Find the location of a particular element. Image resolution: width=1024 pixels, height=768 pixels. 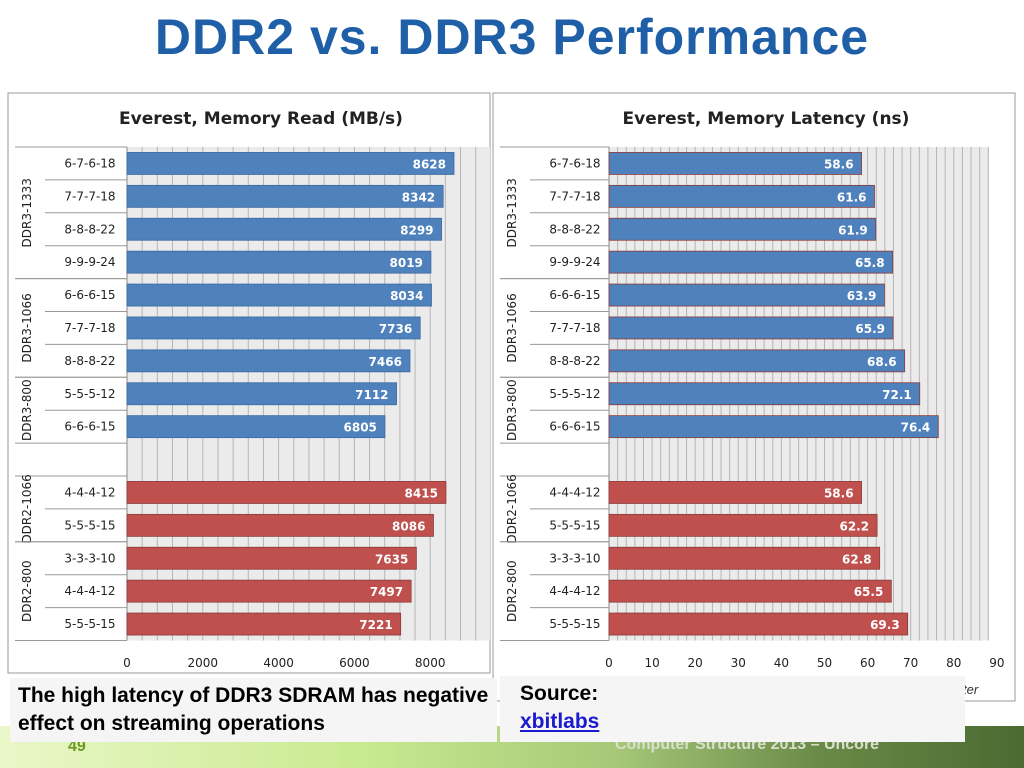

data-label: 62.8 is located at coordinates (857, 559).